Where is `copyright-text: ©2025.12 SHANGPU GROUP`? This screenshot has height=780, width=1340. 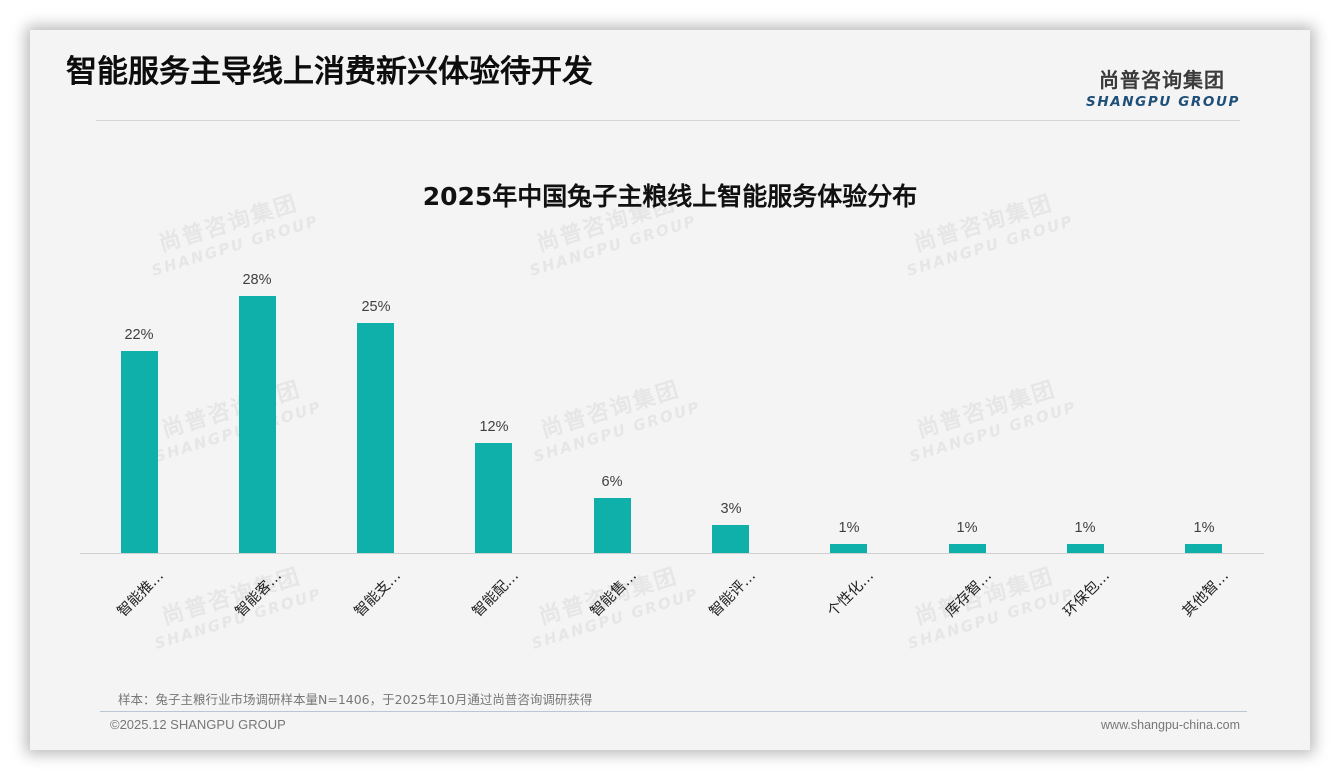 copyright-text: ©2025.12 SHANGPU GROUP is located at coordinates (198, 724).